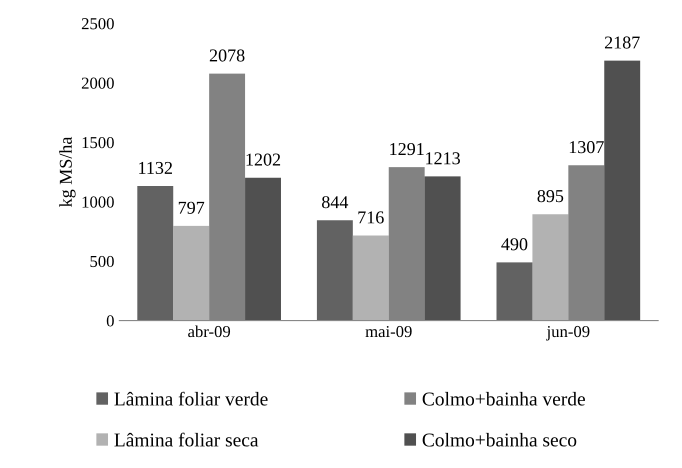 The height and width of the screenshot is (468, 682). Describe the element at coordinates (186, 439) in the screenshot. I see `legend-label: Lâmina foliar seca` at that location.